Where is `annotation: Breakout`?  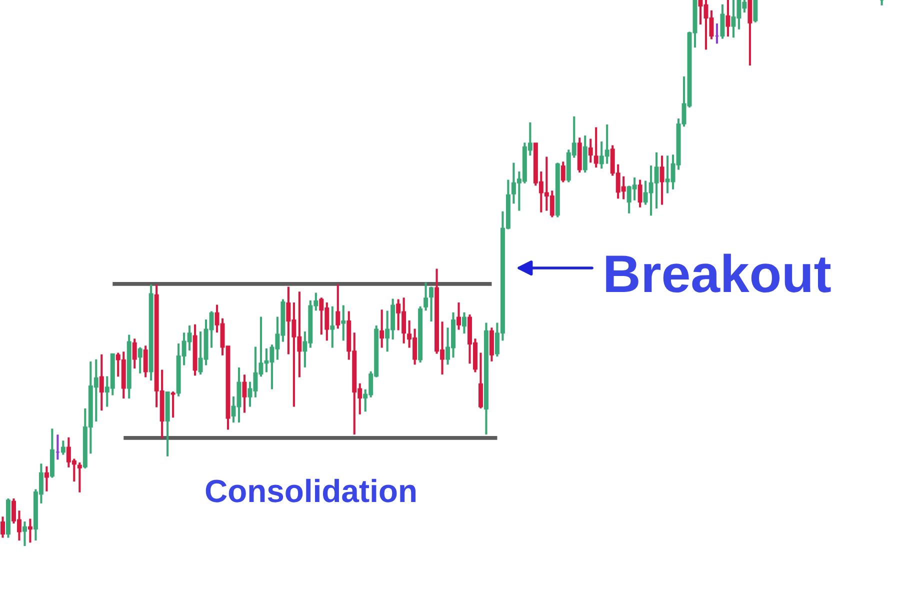
annotation: Breakout is located at coordinates (718, 273).